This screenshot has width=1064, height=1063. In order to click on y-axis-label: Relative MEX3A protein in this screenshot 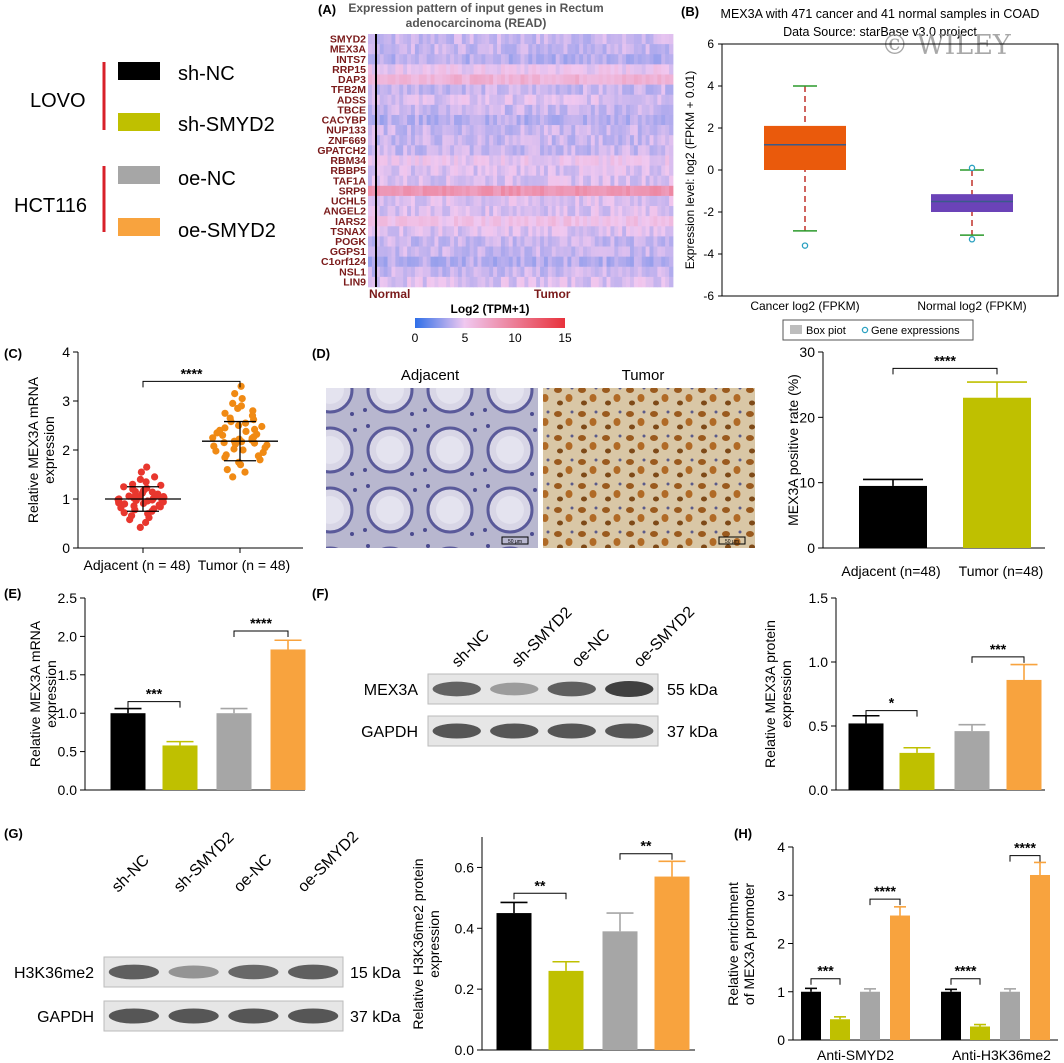, I will do `click(770, 694)`.